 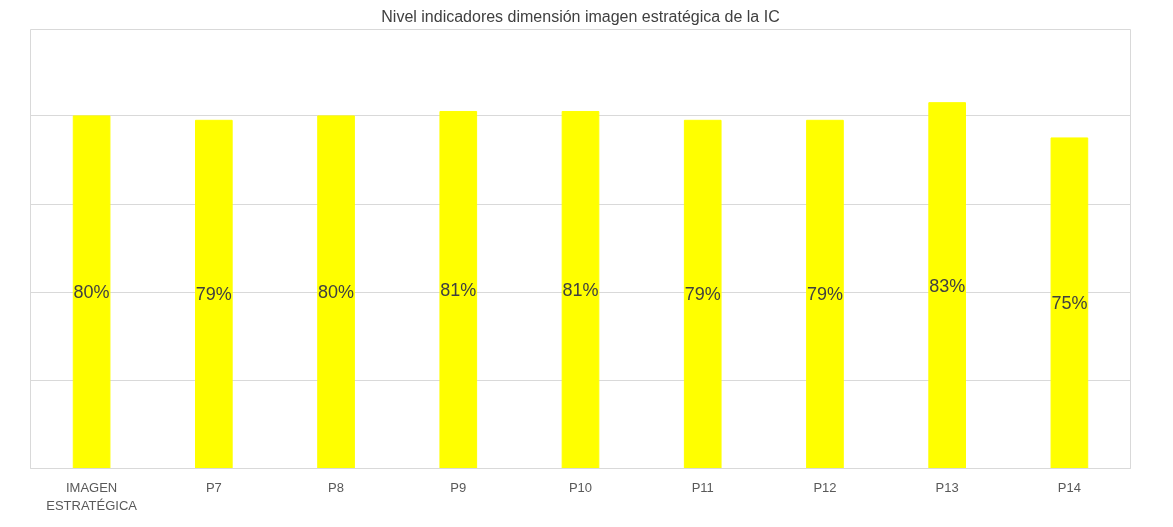 I want to click on chart-title: Nivel indicadores dimensión imagen estratégica de la IC, so click(x=580, y=16).